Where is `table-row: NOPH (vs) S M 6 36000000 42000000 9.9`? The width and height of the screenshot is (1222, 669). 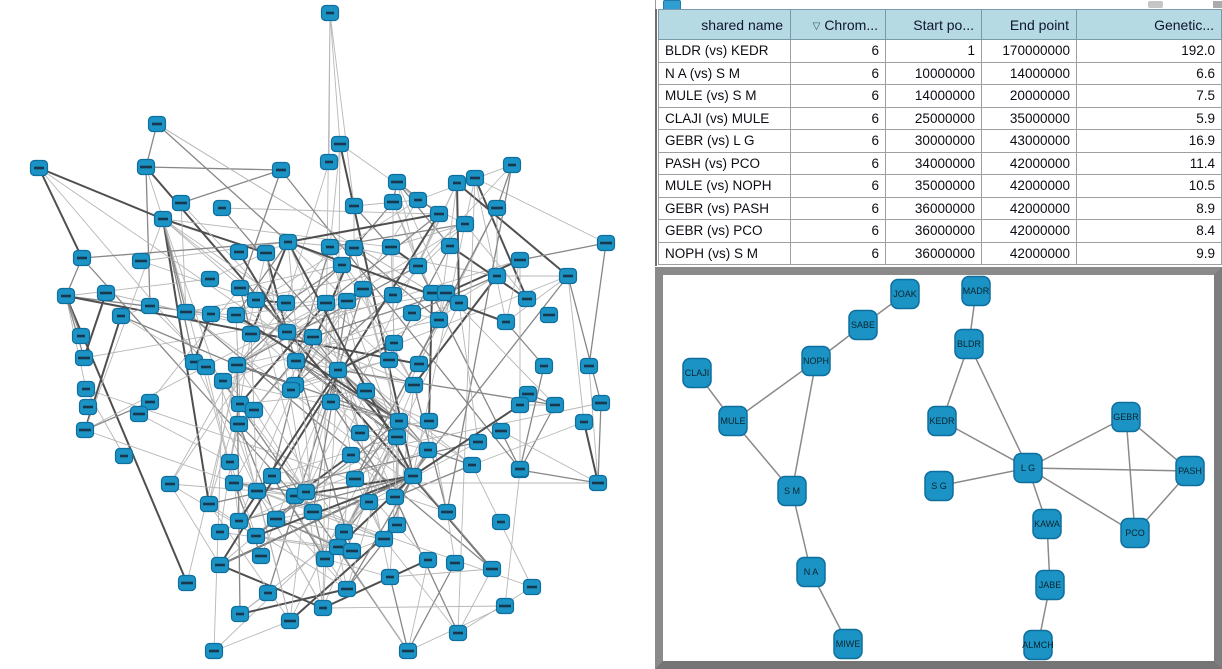 table-row: NOPH (vs) S M 6 36000000 42000000 9.9 is located at coordinates (940, 253).